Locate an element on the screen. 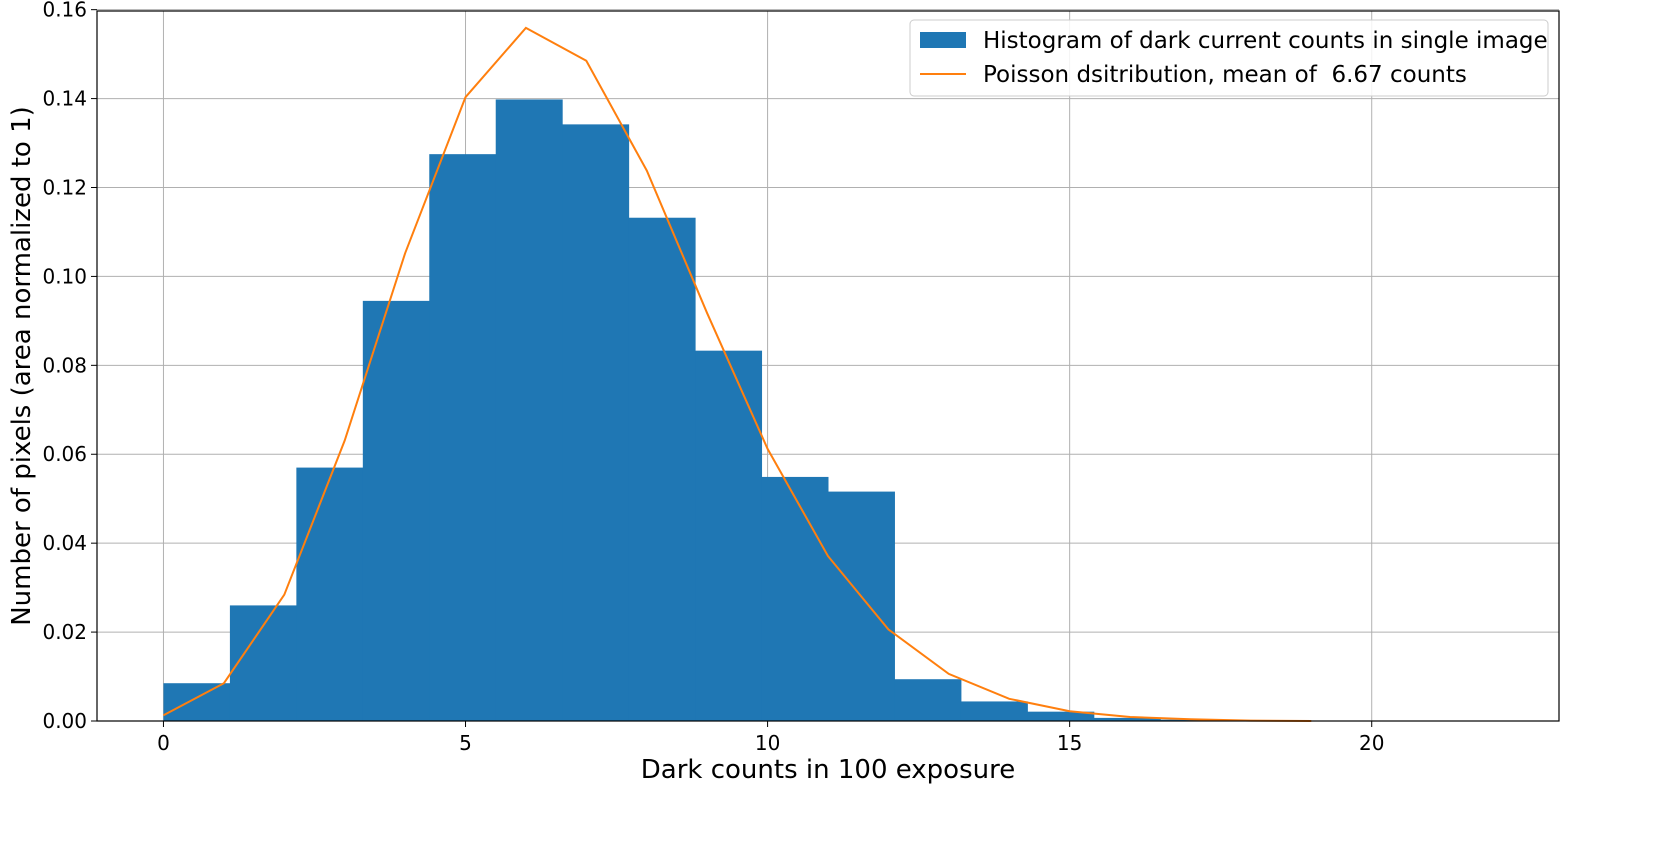  y-tick-label: 0.10 is located at coordinates (64, 276).